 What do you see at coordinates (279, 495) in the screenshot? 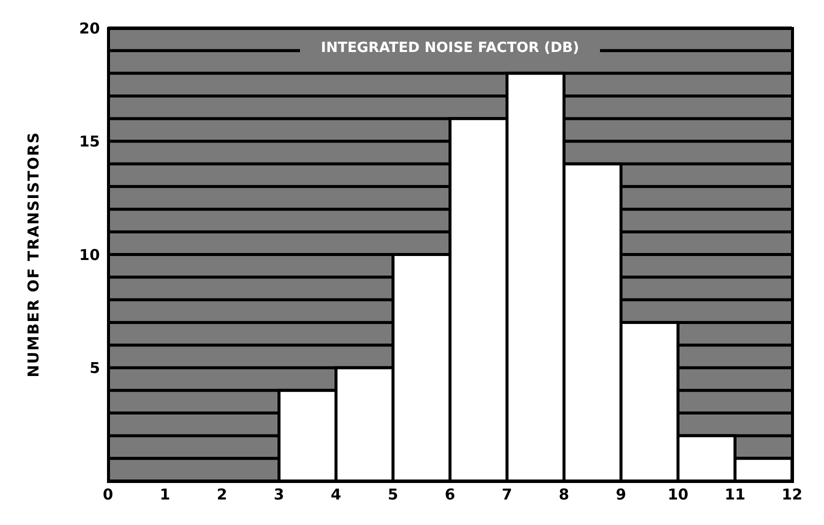
I see `x-tick-label: 3` at bounding box center [279, 495].